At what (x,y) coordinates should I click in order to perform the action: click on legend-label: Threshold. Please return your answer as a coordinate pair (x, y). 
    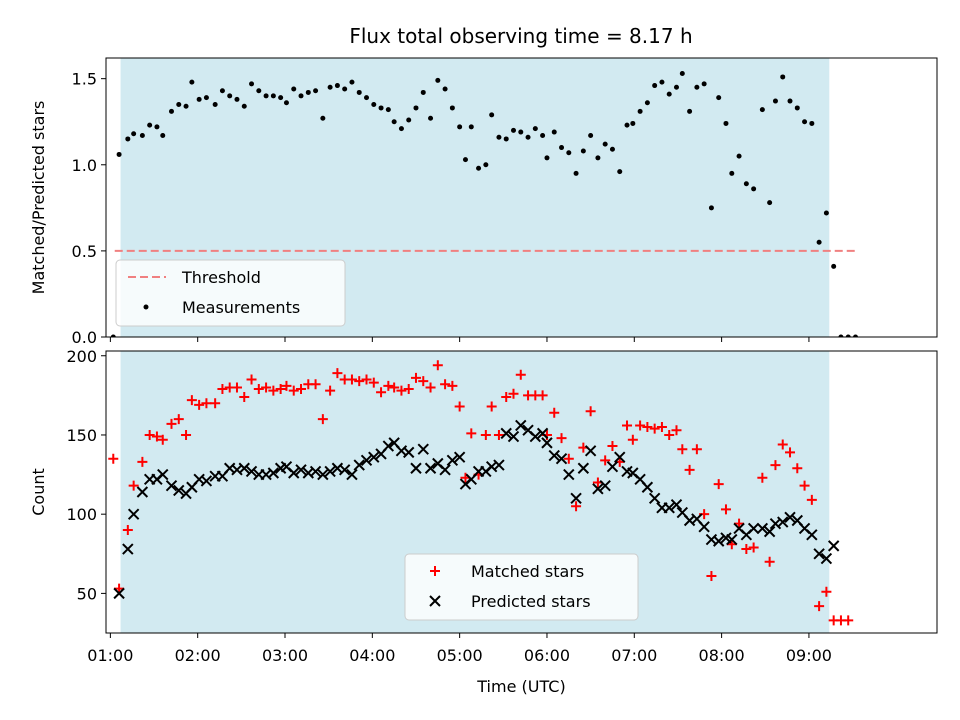
    Looking at the image, I should click on (221, 277).